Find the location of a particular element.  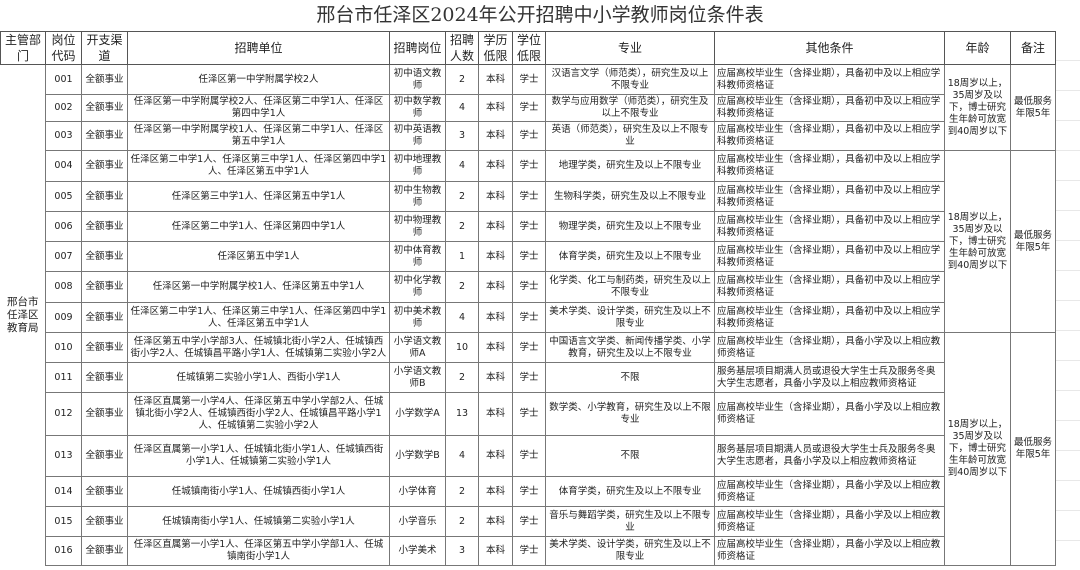

major-cell: 体育学类，研究生及以上不限专业 is located at coordinates (630, 256).